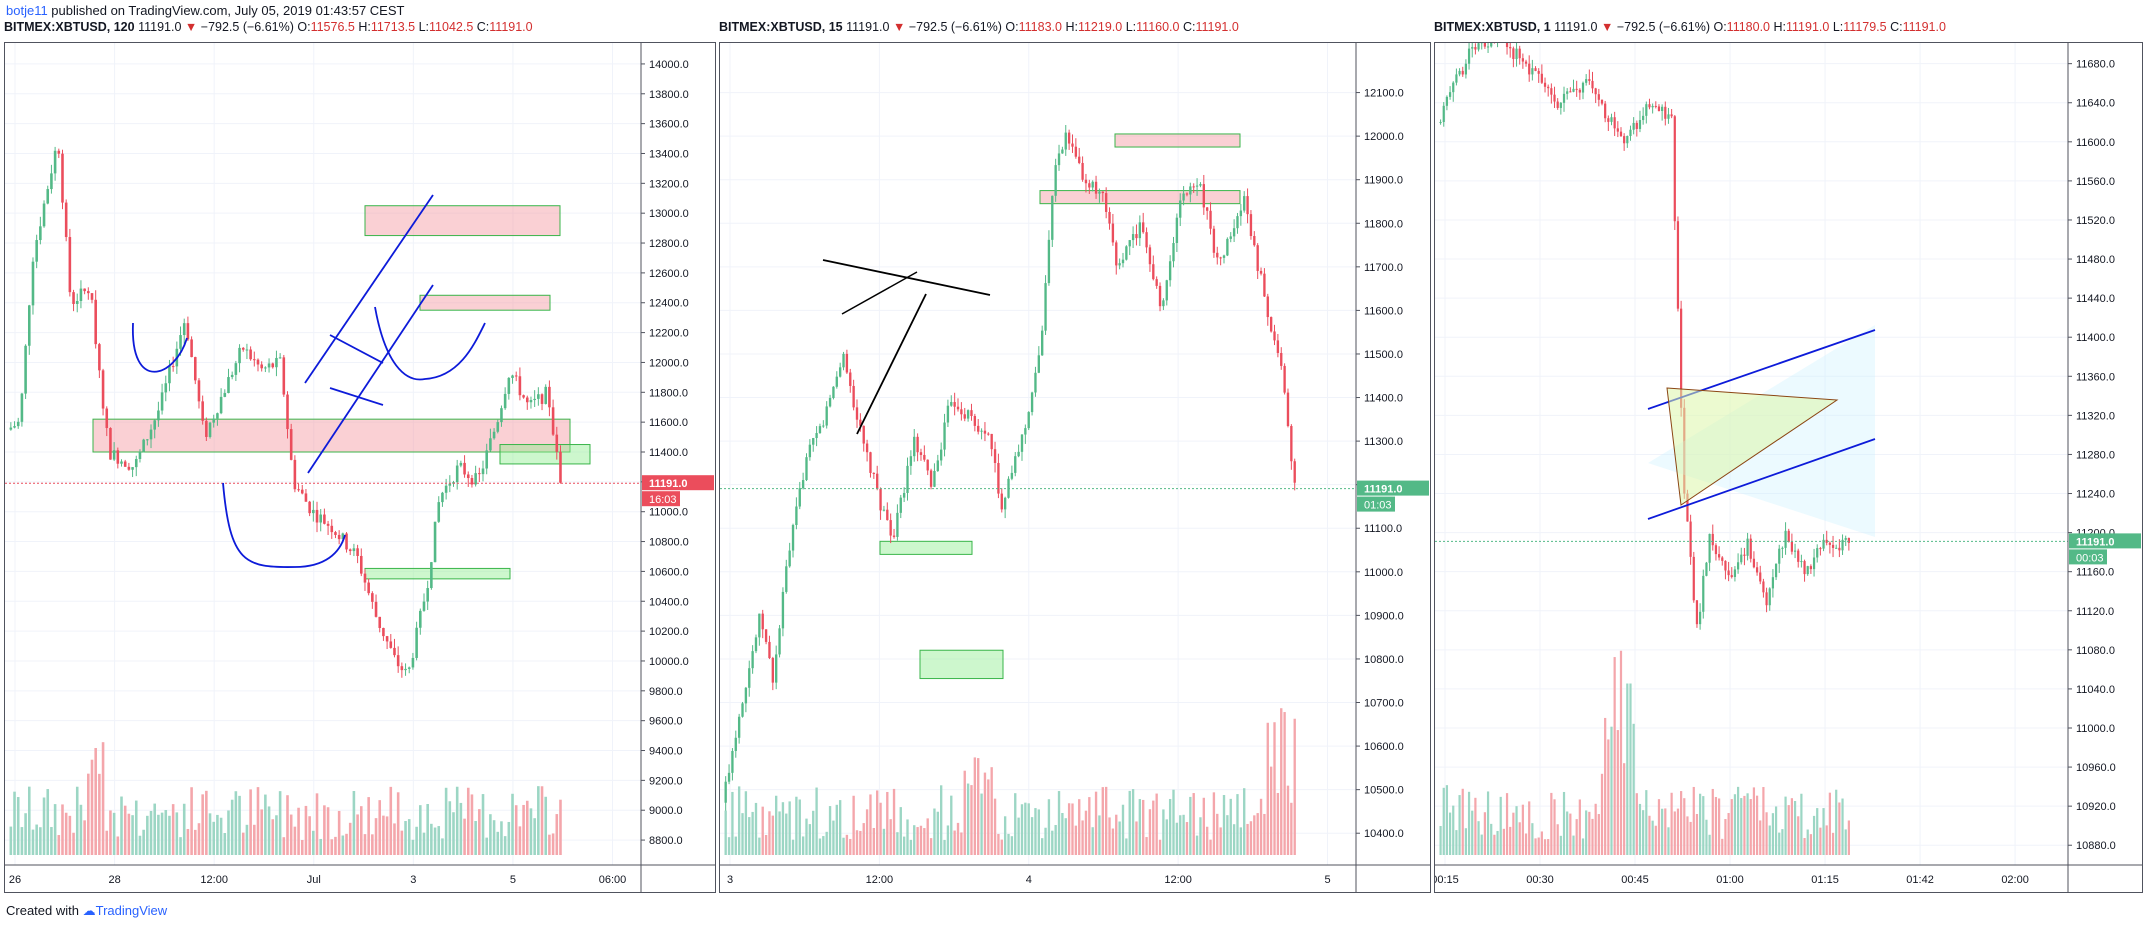 This screenshot has height=930, width=2147. Describe the element at coordinates (27, 10) in the screenshot. I see `publisher-username: botje11` at that location.